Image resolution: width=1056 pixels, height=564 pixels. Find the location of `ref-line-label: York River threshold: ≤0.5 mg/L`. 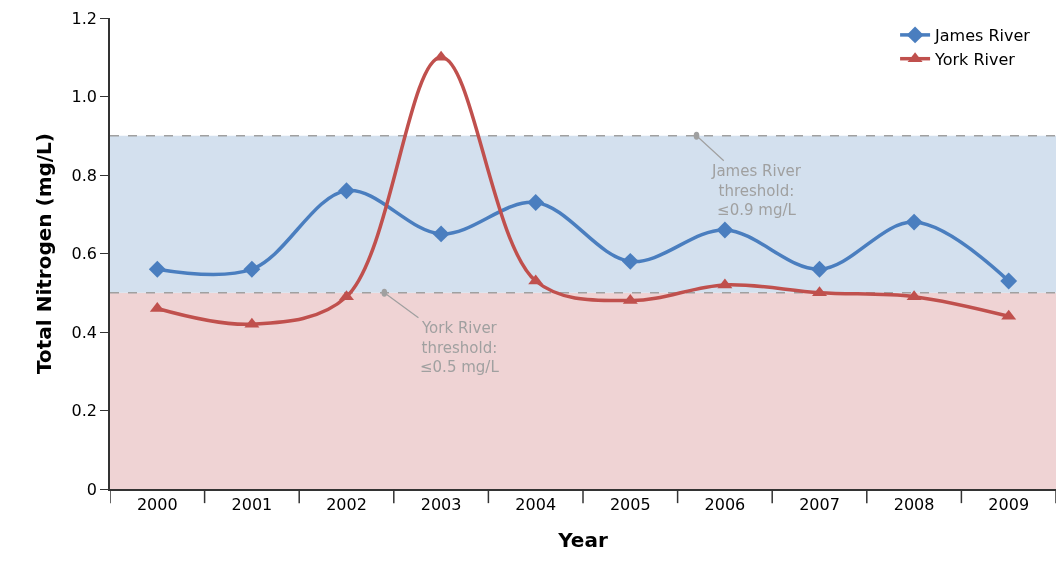

ref-line-label: York River threshold: ≤0.5 mg/L is located at coordinates (460, 347).